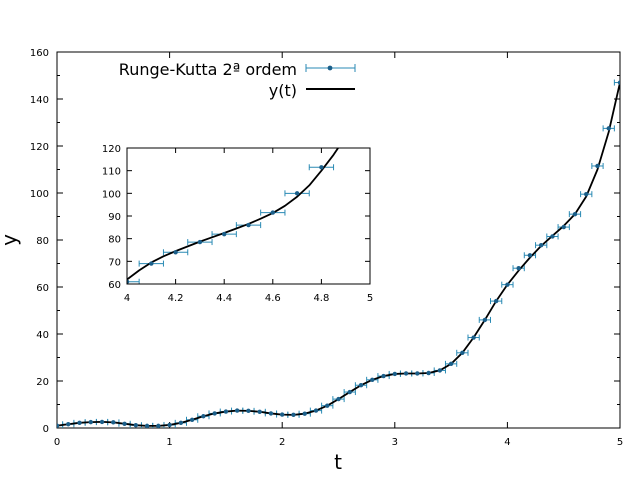 The image size is (640, 480). I want to click on inset-x-tick-label: 4.4, so click(224, 298).